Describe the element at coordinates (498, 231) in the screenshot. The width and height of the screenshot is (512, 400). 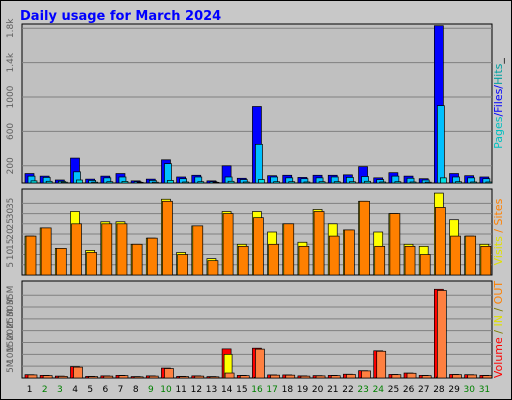
I see `axis-label-visits: Visits / Sites` at that location.